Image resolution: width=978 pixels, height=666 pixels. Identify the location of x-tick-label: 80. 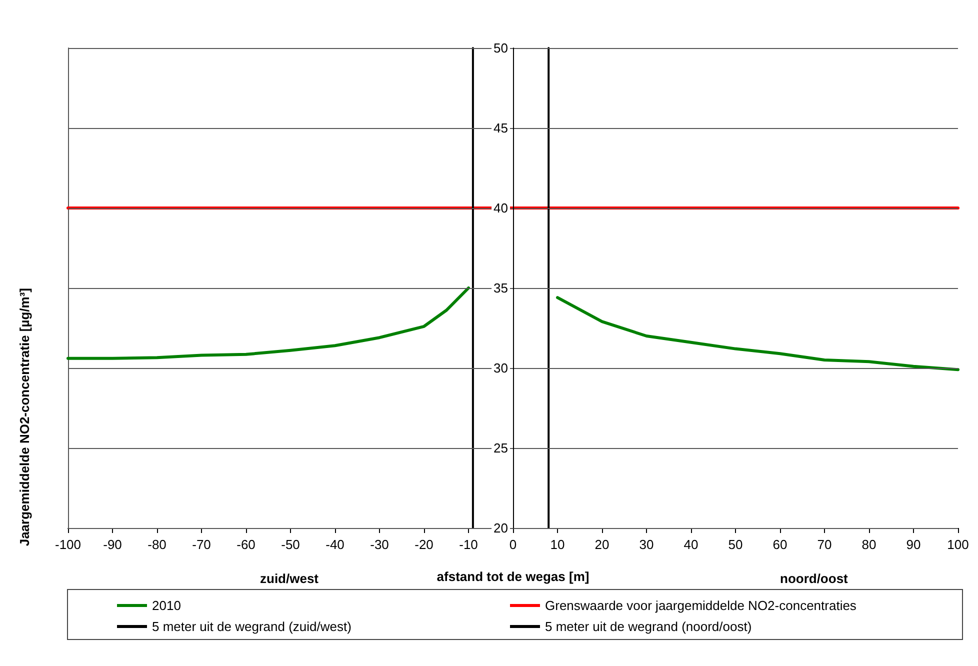
(869, 544).